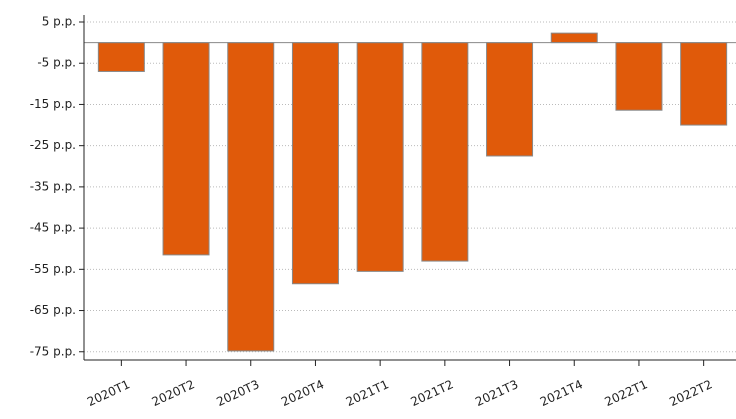 Image resolution: width=736 pixels, height=419 pixels. What do you see at coordinates (496, 393) in the screenshot?
I see `x-tick-label: 2021T3` at bounding box center [496, 393].